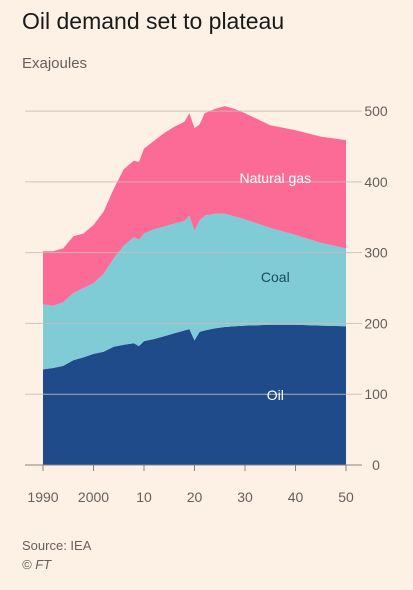  Describe the element at coordinates (376, 111) in the screenshot. I see `y-tick-label: 500` at that location.